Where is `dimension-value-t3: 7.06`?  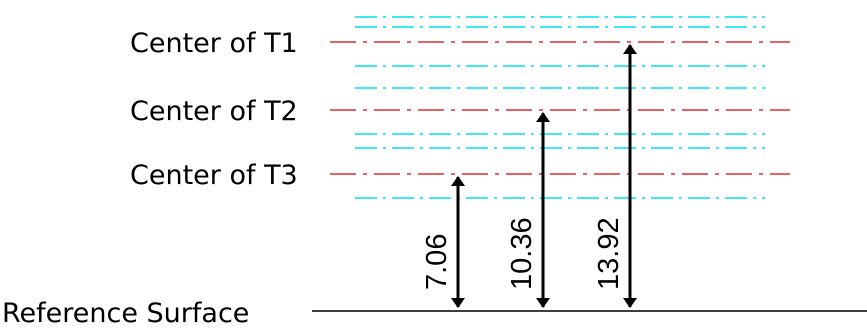 dimension-value-t3: 7.06 is located at coordinates (437, 262).